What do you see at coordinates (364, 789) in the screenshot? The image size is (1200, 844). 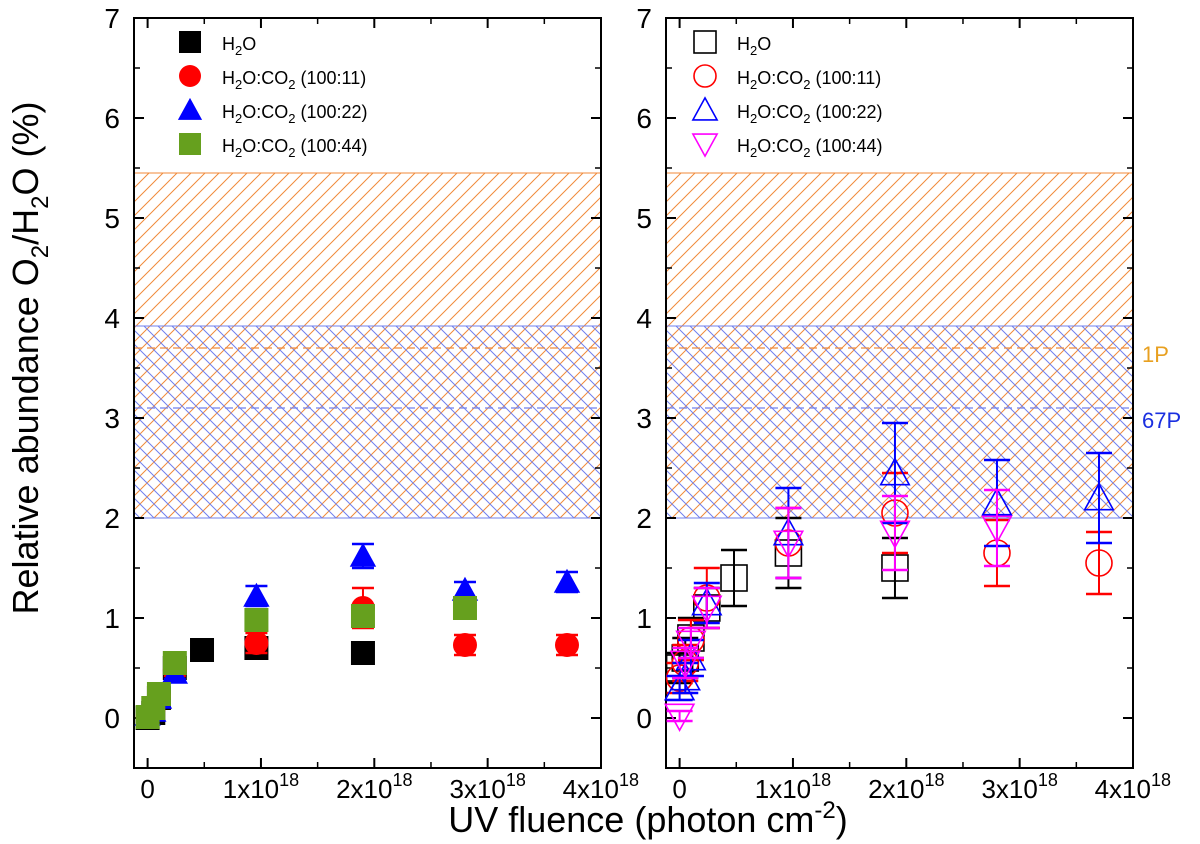 I see `x-tick-label-base: 2x10` at bounding box center [364, 789].